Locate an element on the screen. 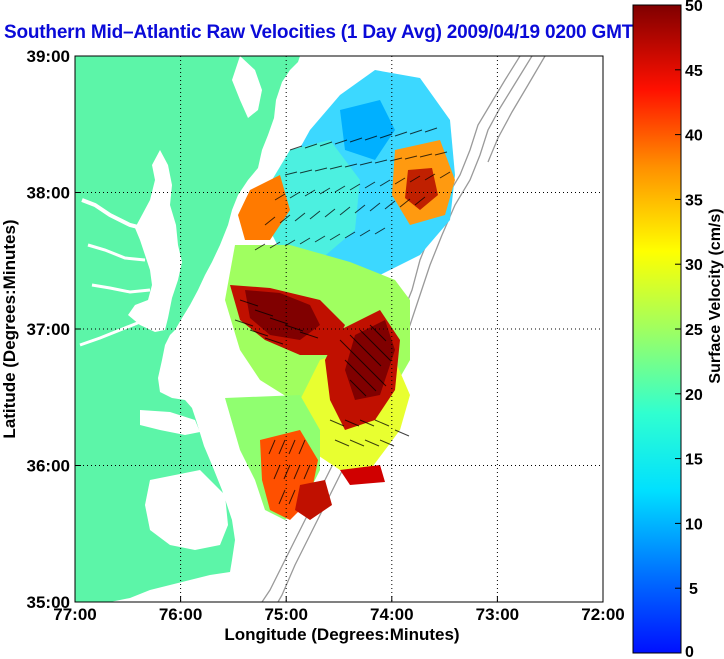 Image resolution: width=724 pixels, height=659 pixels. colorbar-tick-label: 15 is located at coordinates (694, 460).